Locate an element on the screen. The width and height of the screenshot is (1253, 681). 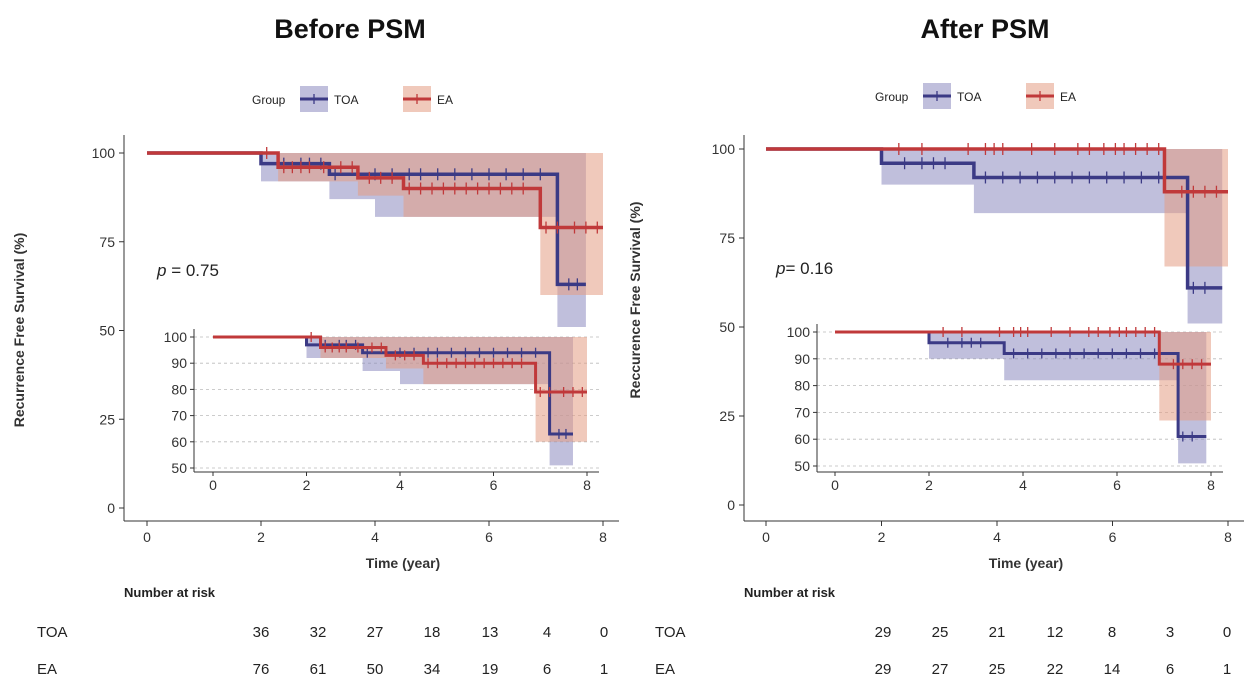
y-axis-label: Recurrence Free Survival (%) is located at coordinates (19, 330).